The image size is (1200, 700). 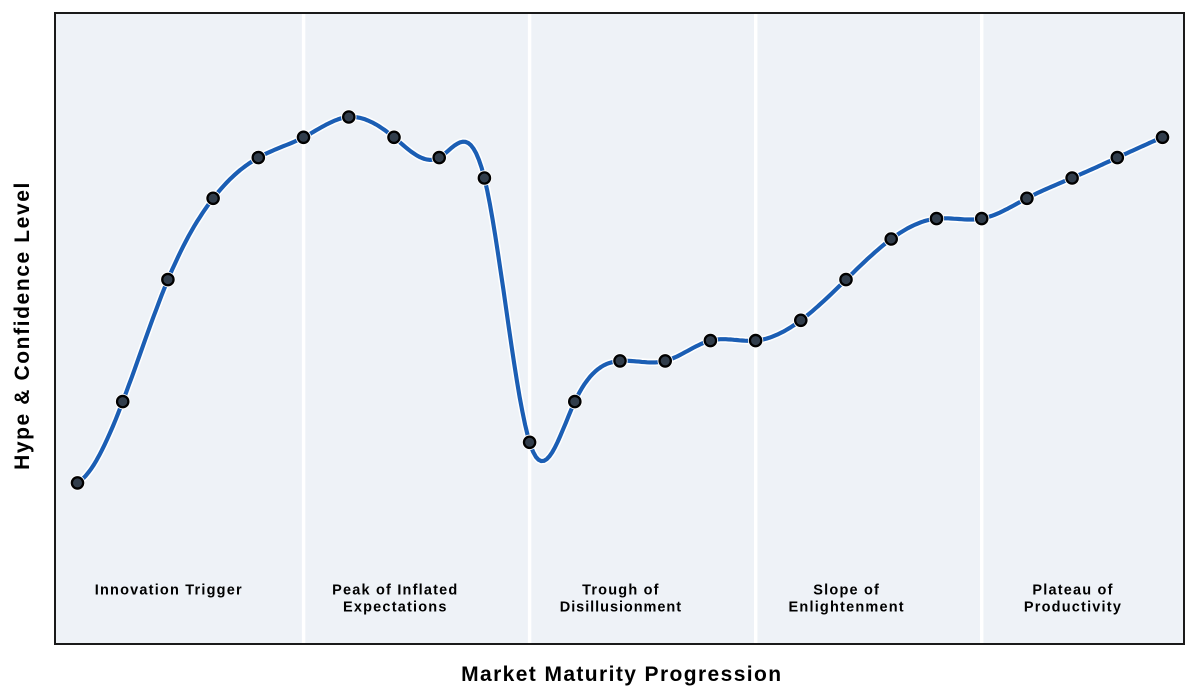 What do you see at coordinates (846, 591) in the screenshot?
I see `svg-text: Slope of` at bounding box center [846, 591].